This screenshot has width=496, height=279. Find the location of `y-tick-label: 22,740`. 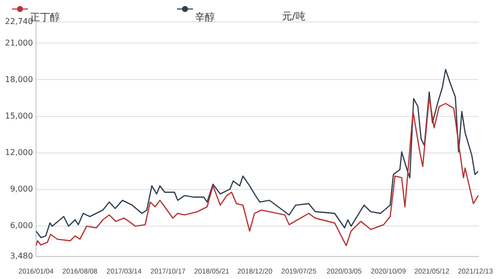

y-tick-label: 22,740 is located at coordinates (18, 21).